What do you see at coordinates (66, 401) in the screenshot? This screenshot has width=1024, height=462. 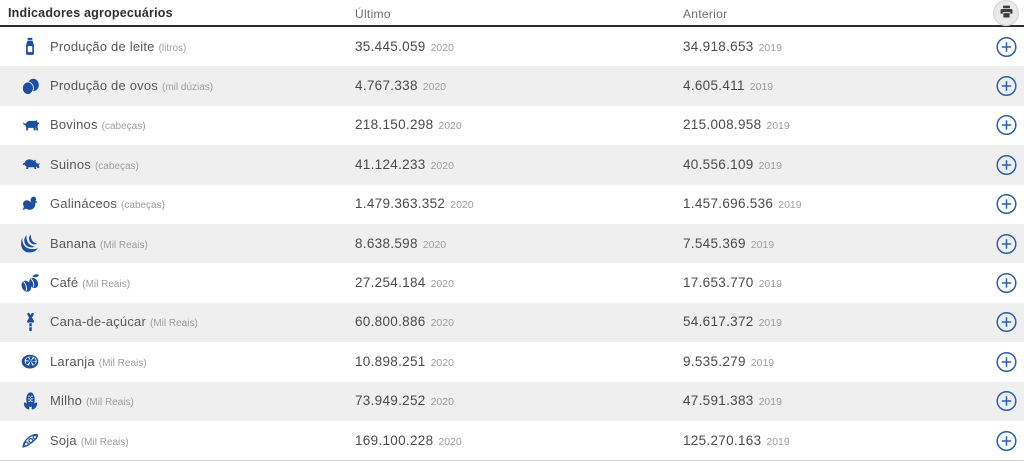 I see `indicator-label: Milho` at bounding box center [66, 401].